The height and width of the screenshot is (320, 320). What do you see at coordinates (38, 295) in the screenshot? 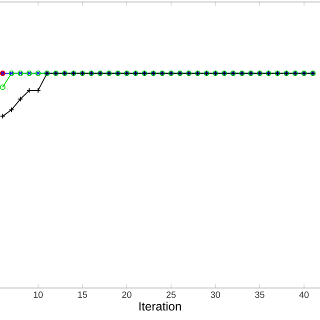
I see `x-tick-label: 10` at bounding box center [38, 295].